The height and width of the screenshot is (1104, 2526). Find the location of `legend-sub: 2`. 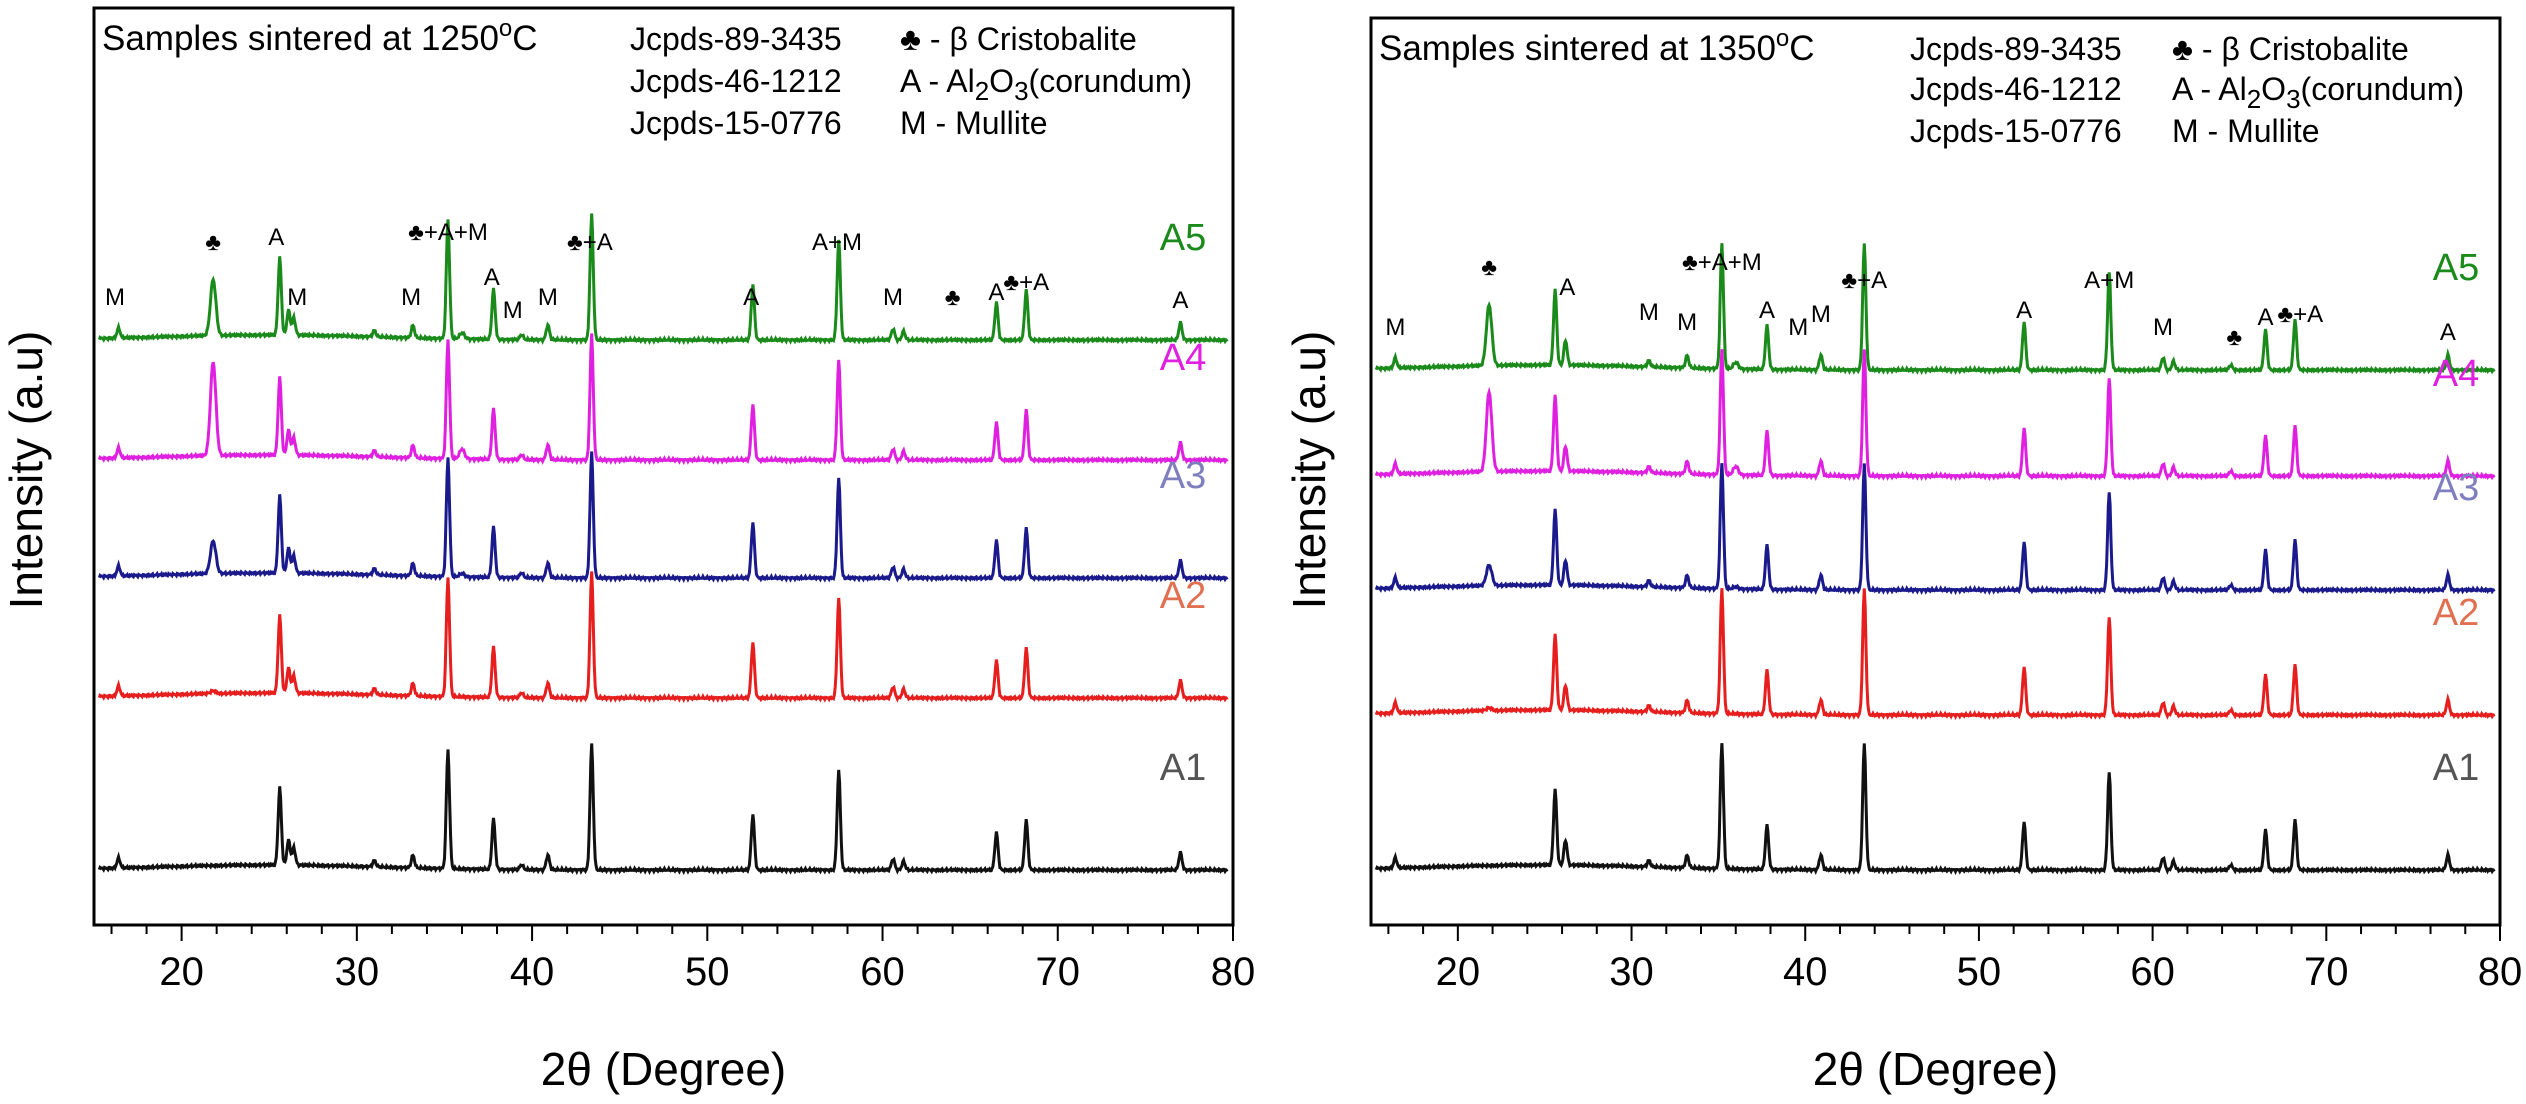

legend-sub: 2 is located at coordinates (2254, 99).